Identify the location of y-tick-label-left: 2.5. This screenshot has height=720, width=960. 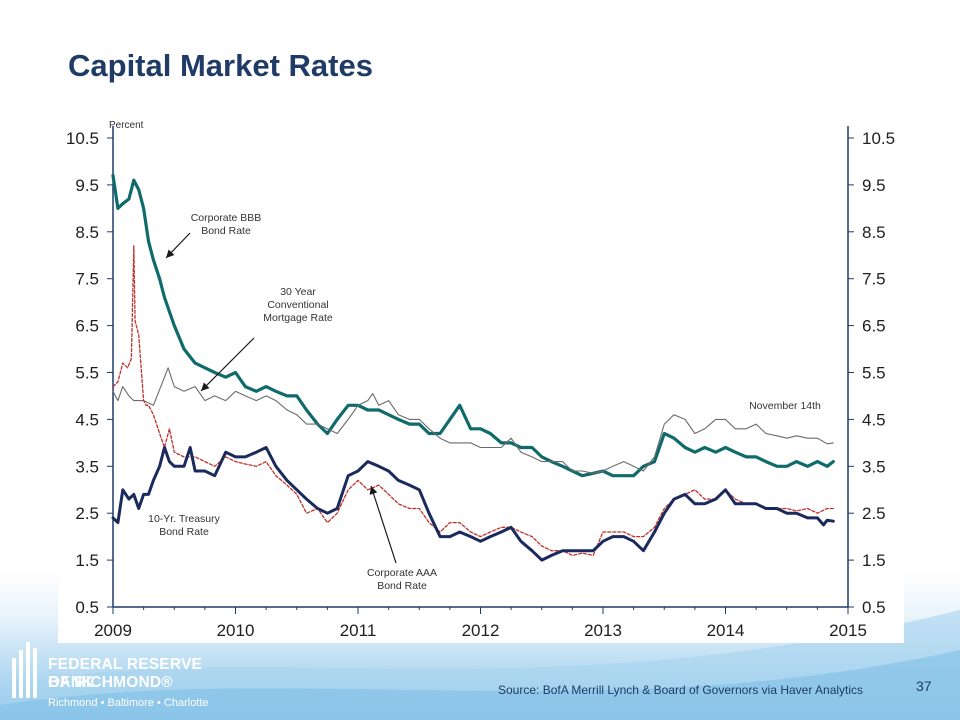
(87, 513).